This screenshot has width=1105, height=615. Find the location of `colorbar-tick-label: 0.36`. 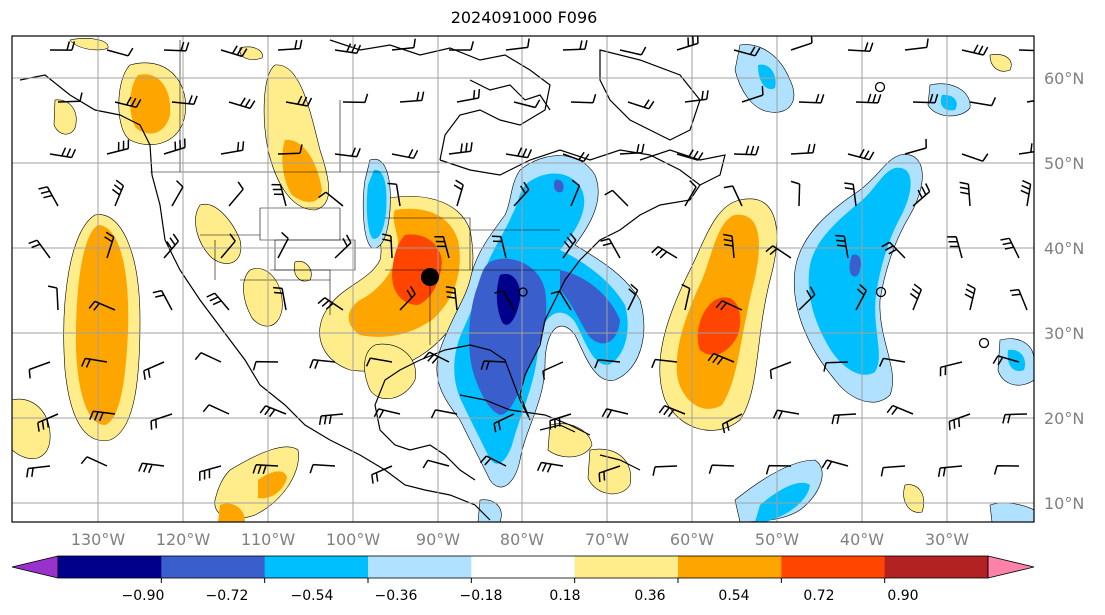

colorbar-tick-label: 0.36 is located at coordinates (649, 596).